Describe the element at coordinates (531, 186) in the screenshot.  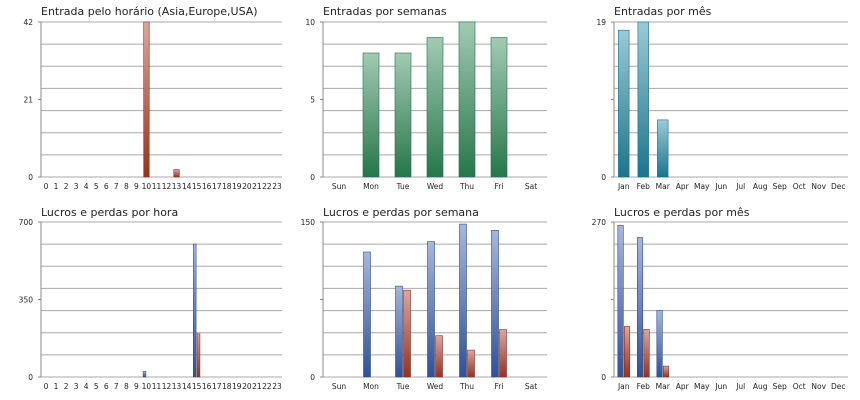
I see `x-tick-label: Sat` at that location.